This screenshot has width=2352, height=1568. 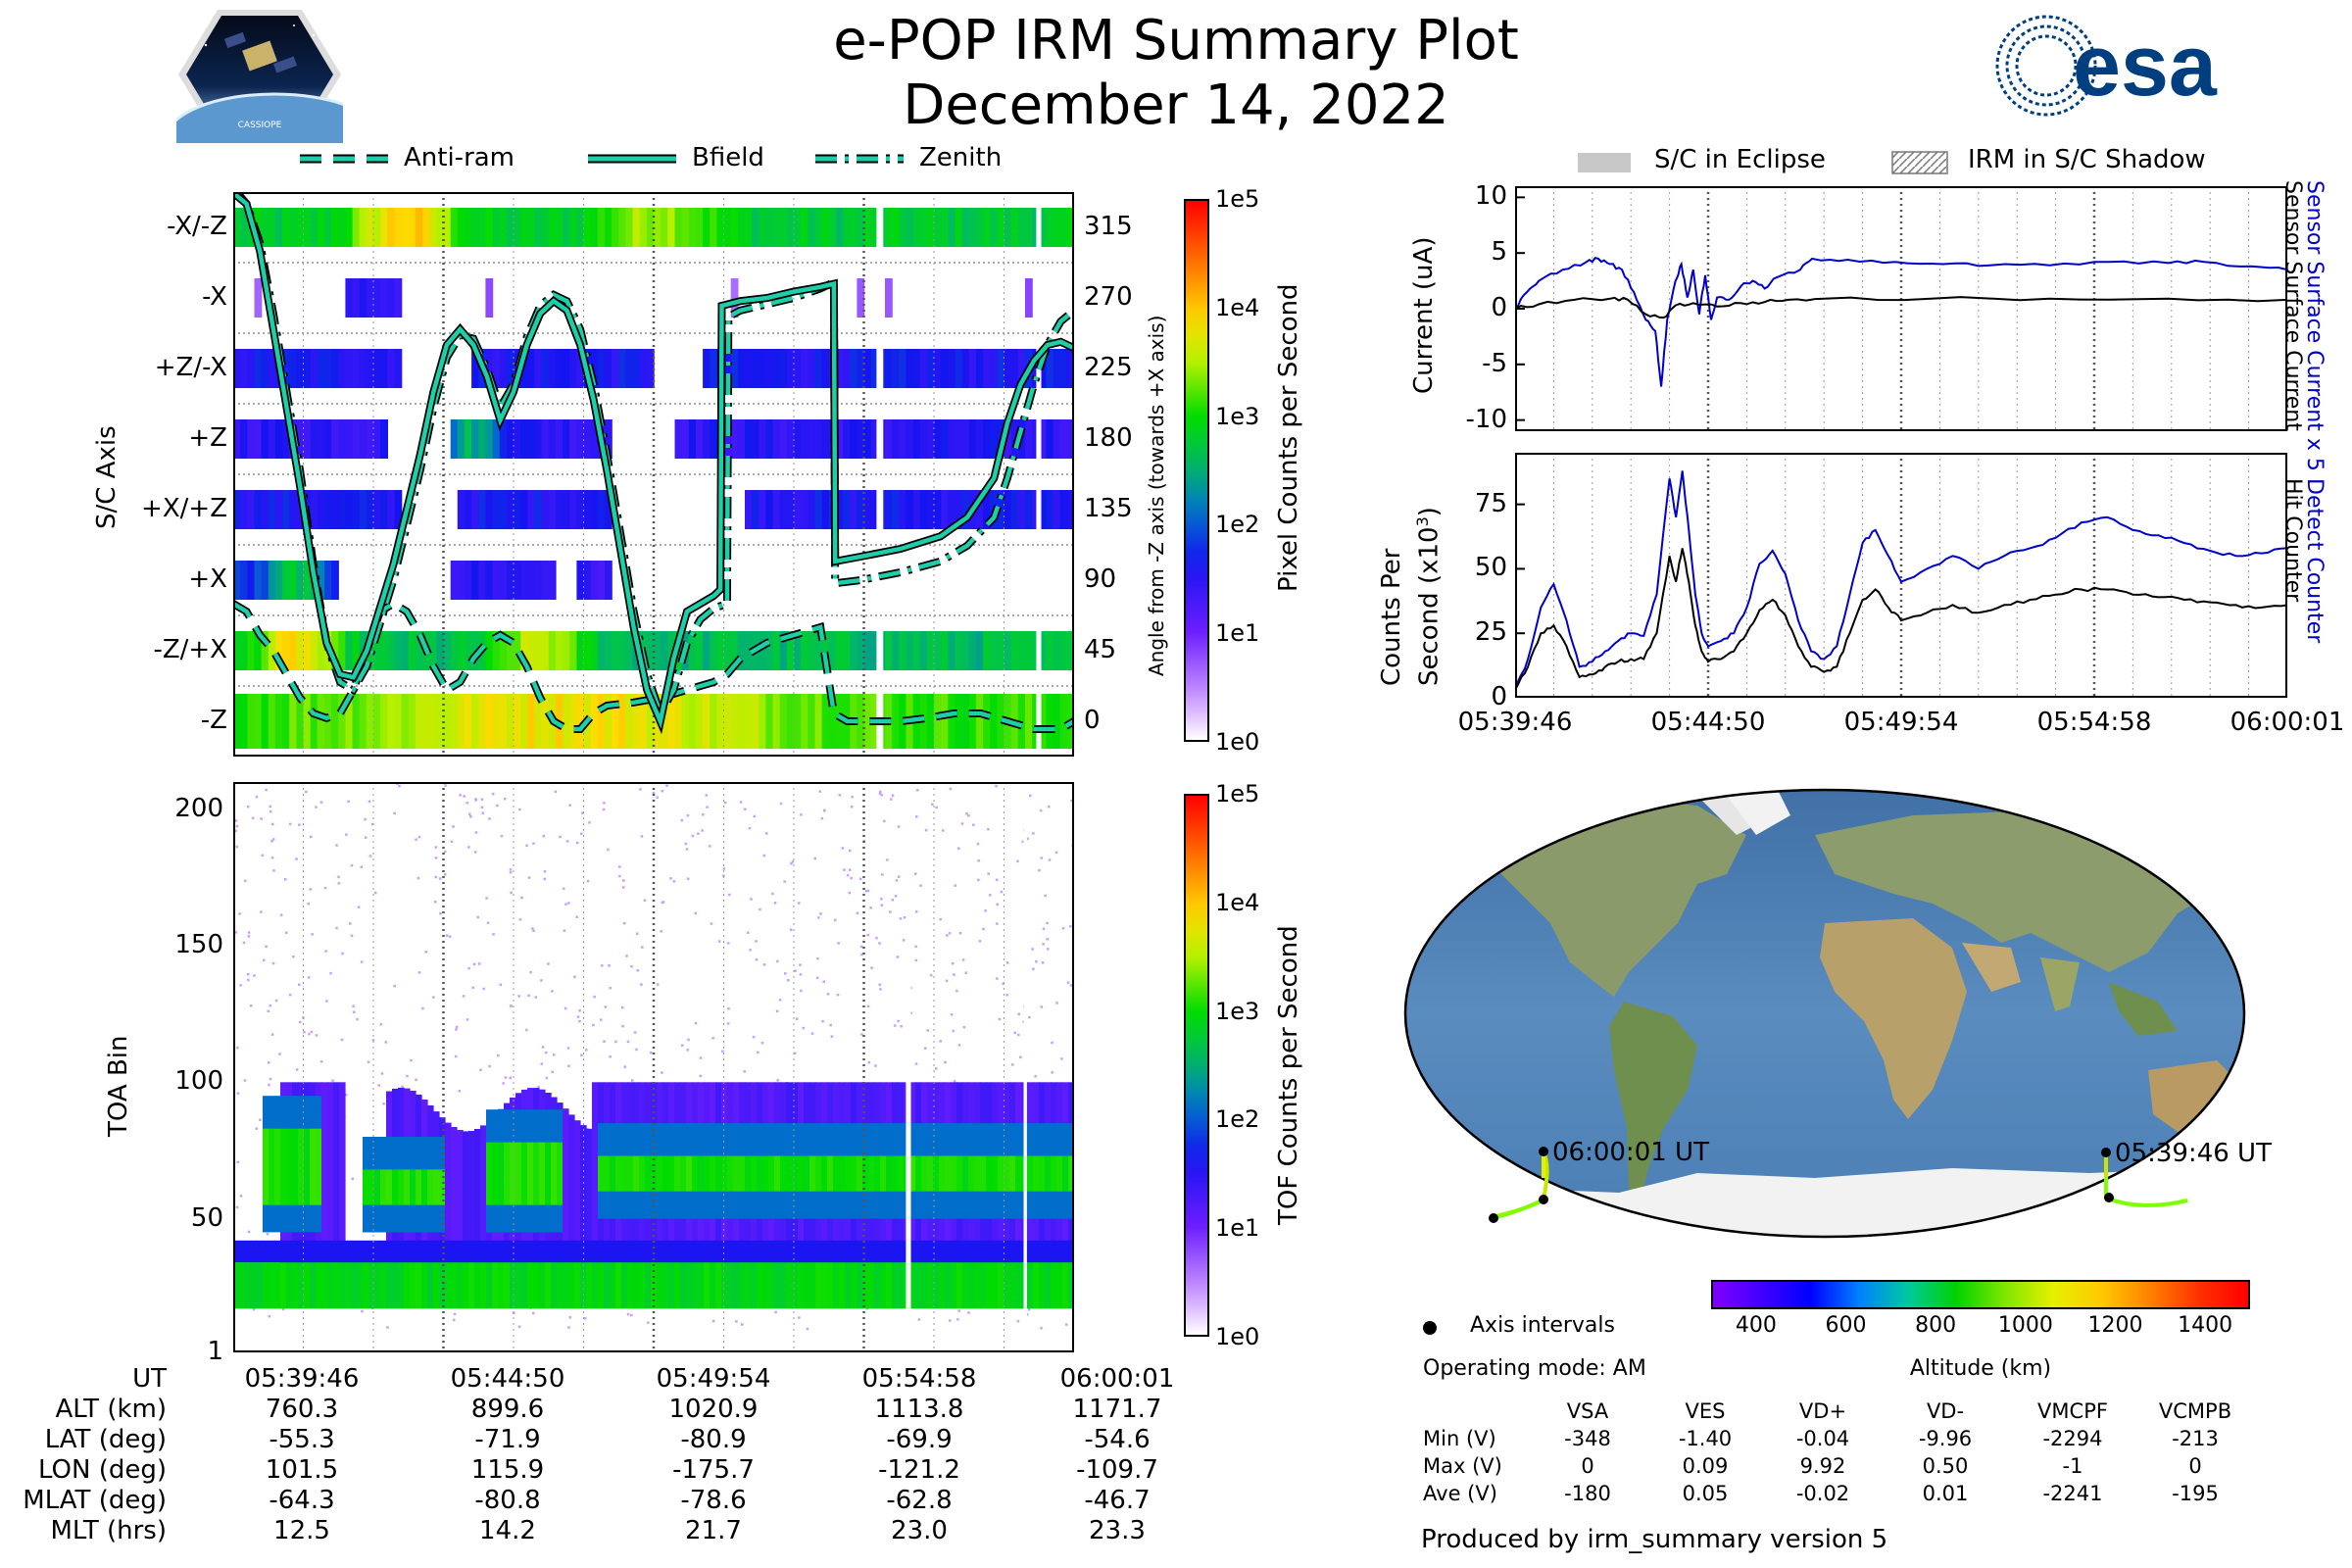 What do you see at coordinates (1244, 1065) in the screenshot?
I see `tof-colorbar-ticks: 1e5 1e4 1e3 1e2 1e1 1e0` at bounding box center [1244, 1065].